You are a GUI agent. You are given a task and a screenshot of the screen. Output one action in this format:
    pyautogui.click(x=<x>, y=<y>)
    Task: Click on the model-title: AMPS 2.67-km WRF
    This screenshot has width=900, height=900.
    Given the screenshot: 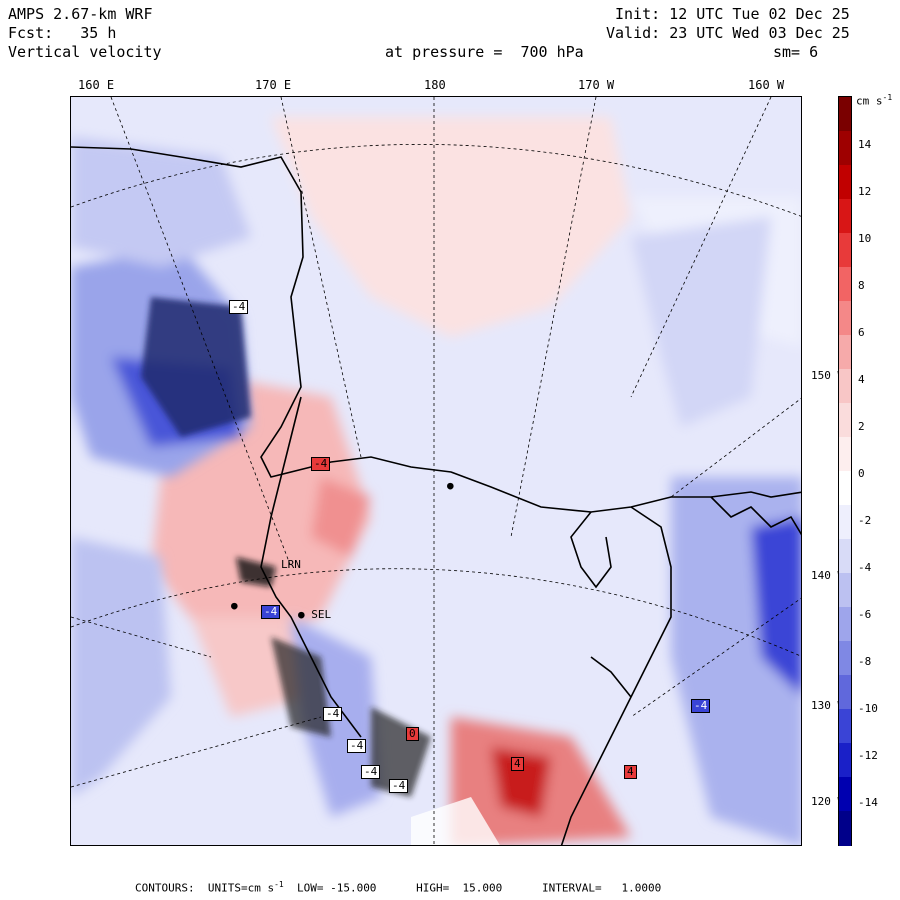 What is the action you would take?
    pyautogui.click(x=80, y=14)
    